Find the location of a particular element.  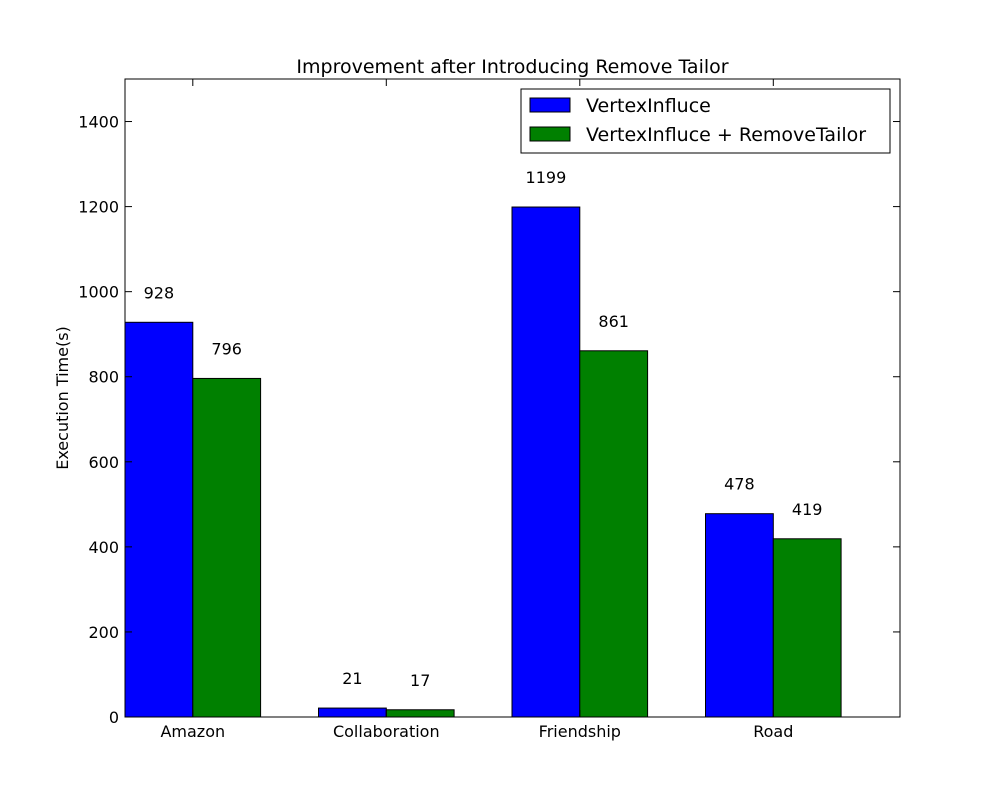

data-label-collaboration-series-2: 17 is located at coordinates (420, 680).